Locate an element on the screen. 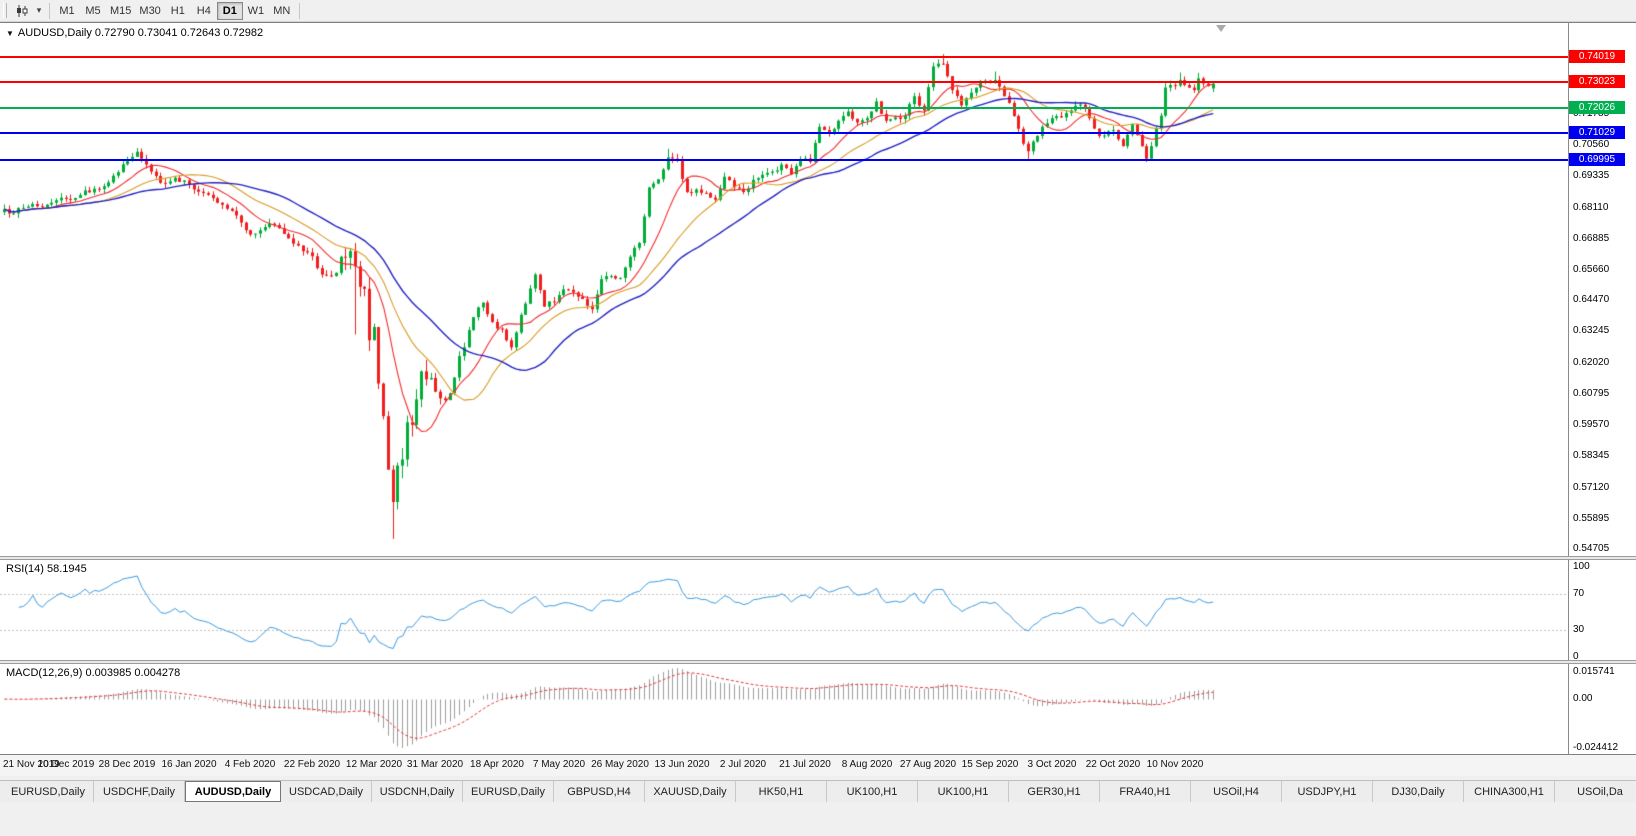 The height and width of the screenshot is (836, 1636). price-scale-label: 0.64470 is located at coordinates (1591, 300).